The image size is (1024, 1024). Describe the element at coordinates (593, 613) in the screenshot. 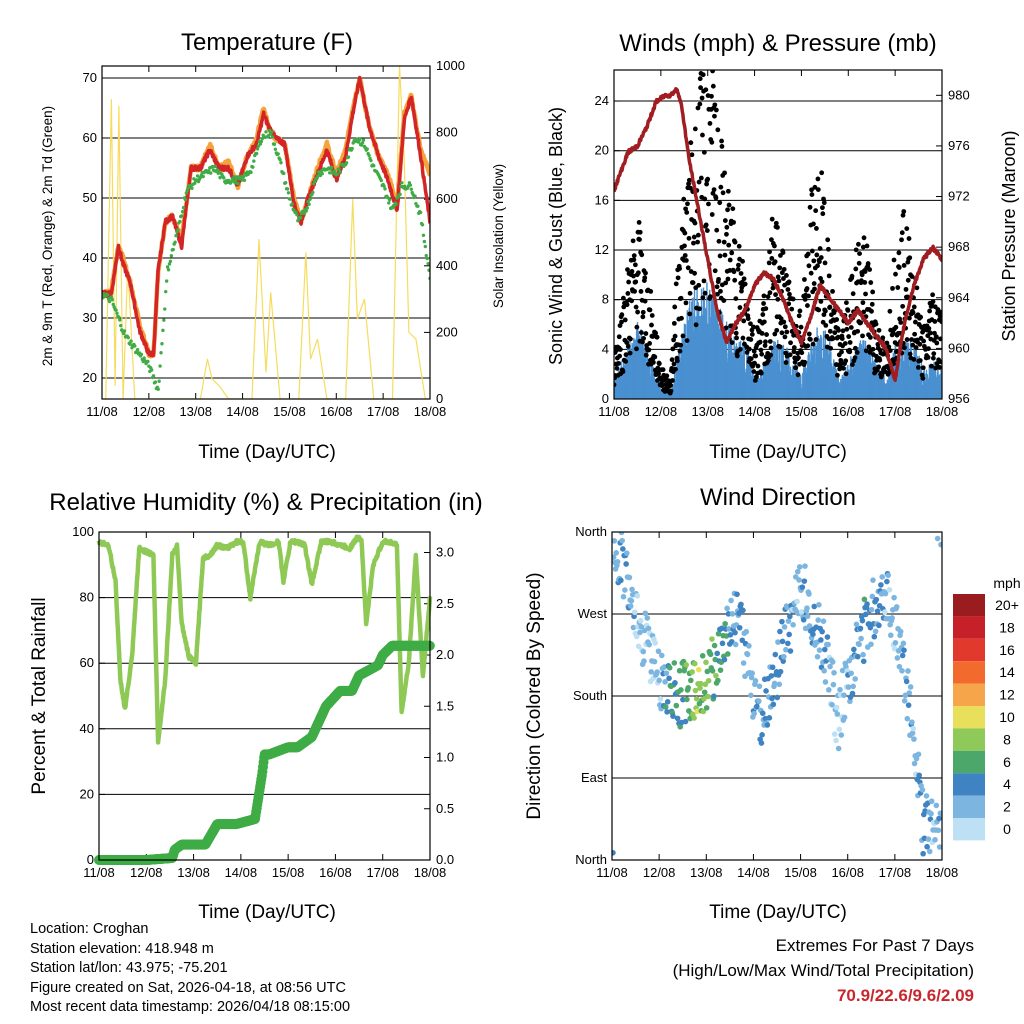

I see `ytick-label: West` at that location.